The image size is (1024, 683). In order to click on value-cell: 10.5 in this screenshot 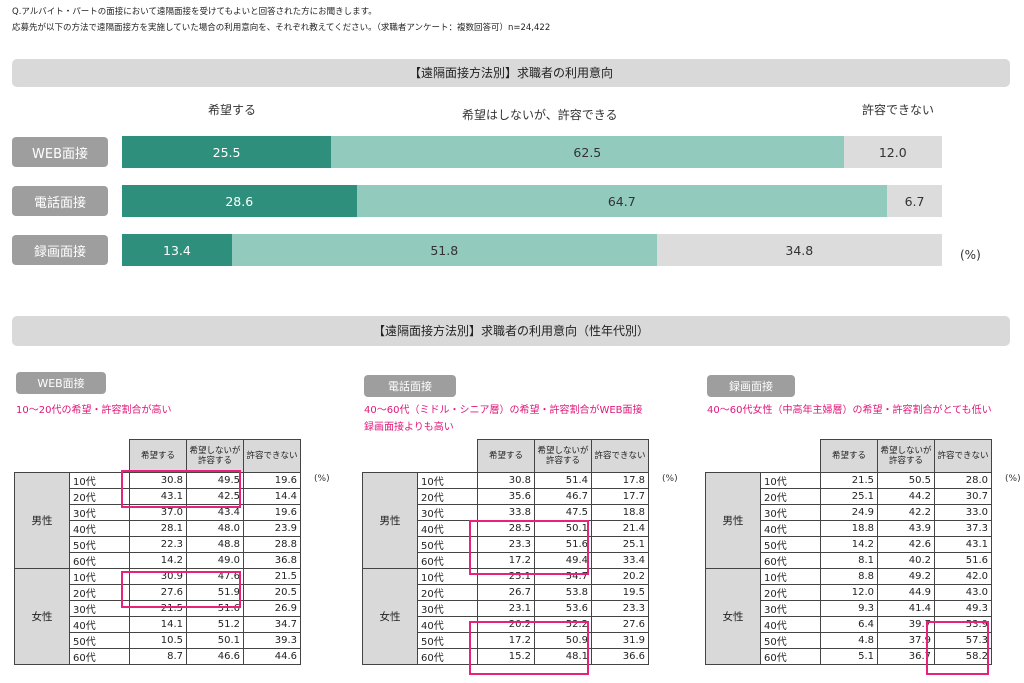, I will do `click(158, 640)`.